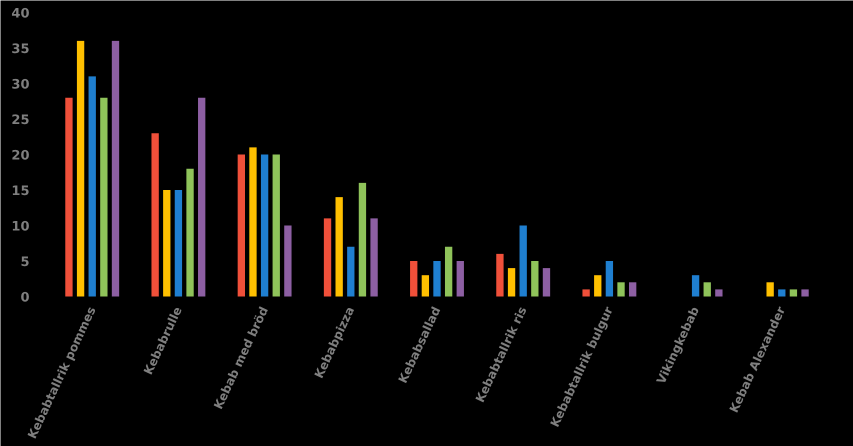 Image resolution: width=853 pixels, height=446 pixels. Describe the element at coordinates (25, 262) in the screenshot. I see `y-tick-label: 5` at that location.